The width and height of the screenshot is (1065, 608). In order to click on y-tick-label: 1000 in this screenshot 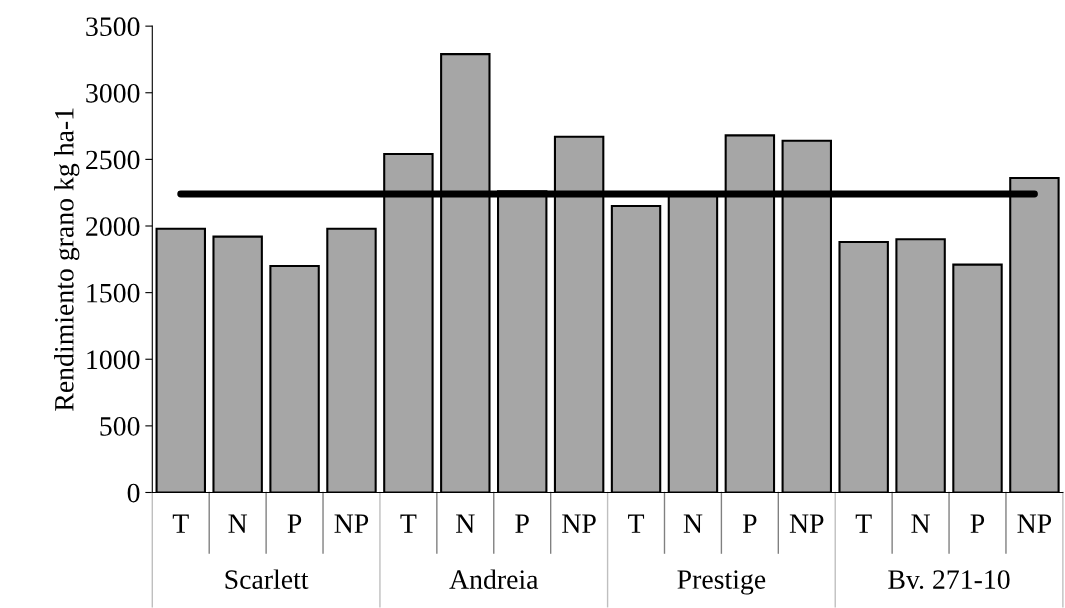, I will do `click(113, 360)`.